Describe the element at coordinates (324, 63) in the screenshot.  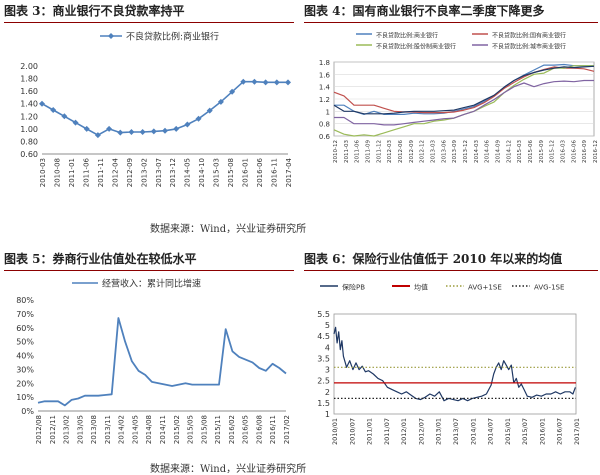
I see `y-tick-label: 1.8` at that location.